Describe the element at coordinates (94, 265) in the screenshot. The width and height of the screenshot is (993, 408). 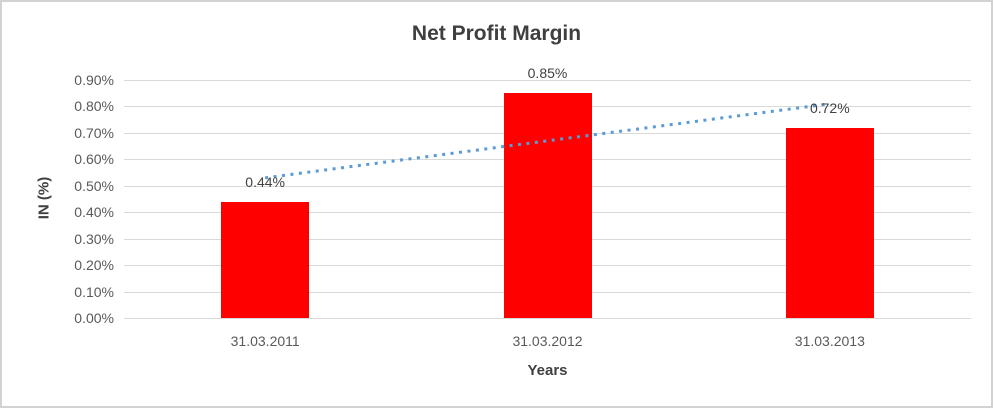
I see `y-tick-label: 0.20%` at that location.